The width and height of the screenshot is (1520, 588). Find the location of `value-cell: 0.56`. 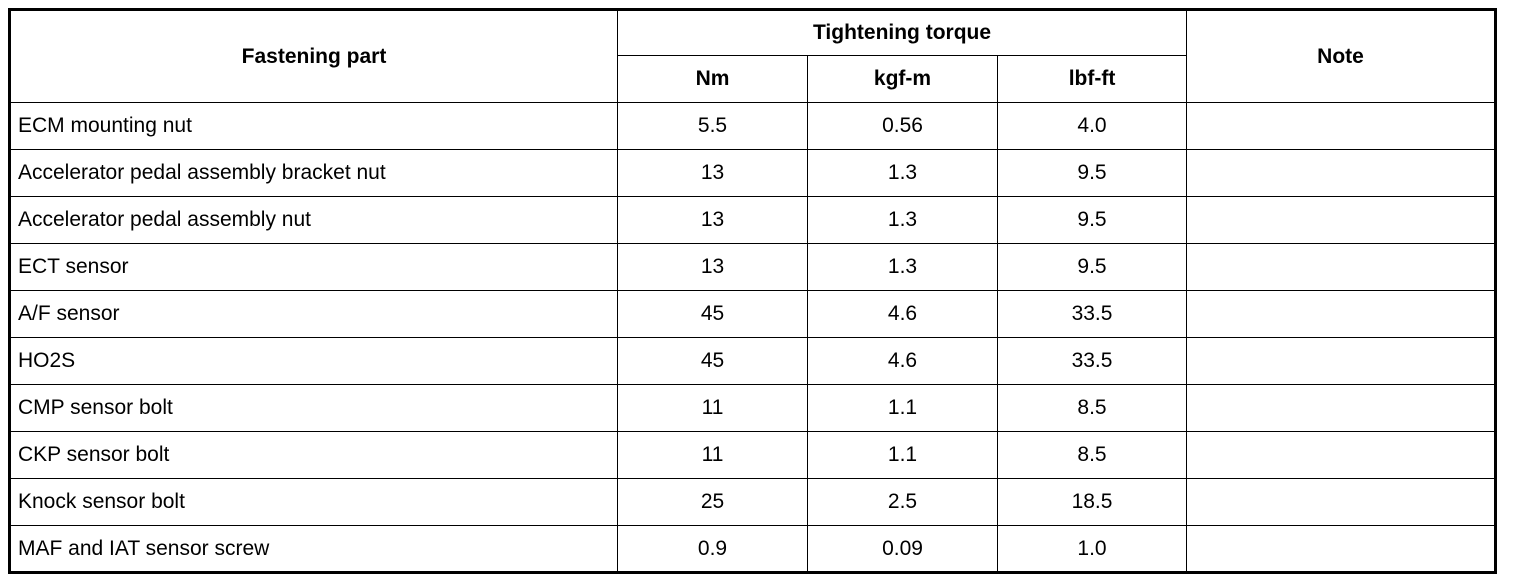

value-cell: 0.56 is located at coordinates (902, 126).